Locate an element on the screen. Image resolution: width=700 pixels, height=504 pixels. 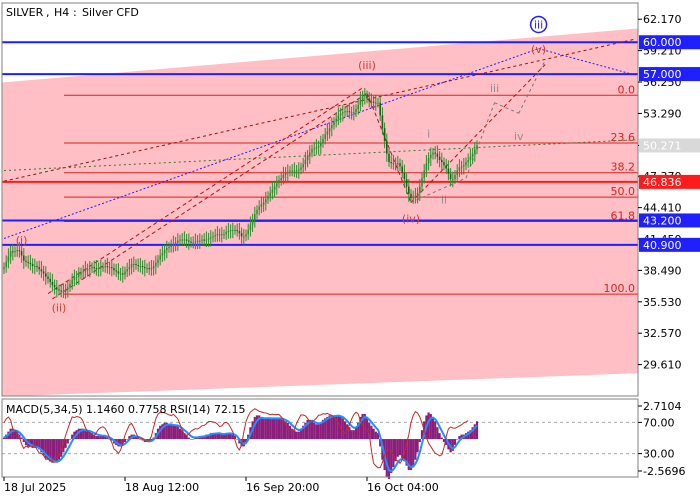
chart-title-symbol: SILVER is located at coordinates (25, 12).